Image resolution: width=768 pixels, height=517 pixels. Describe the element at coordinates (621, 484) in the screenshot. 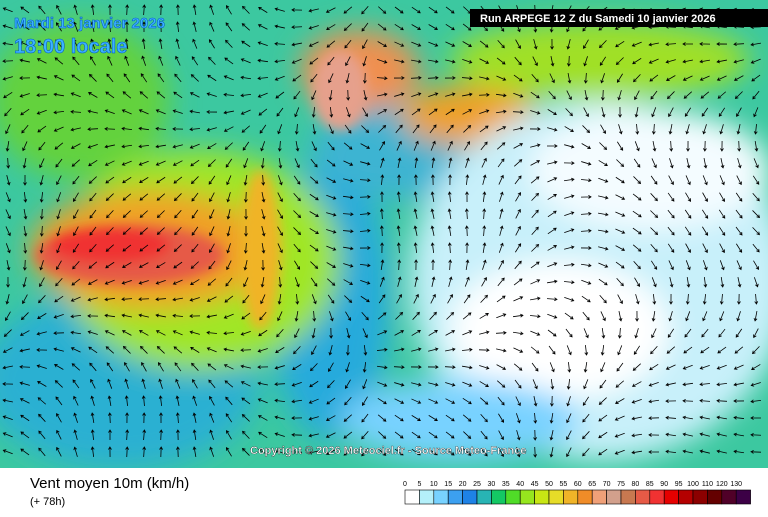

I see `legend-tick-label: 75` at that location.